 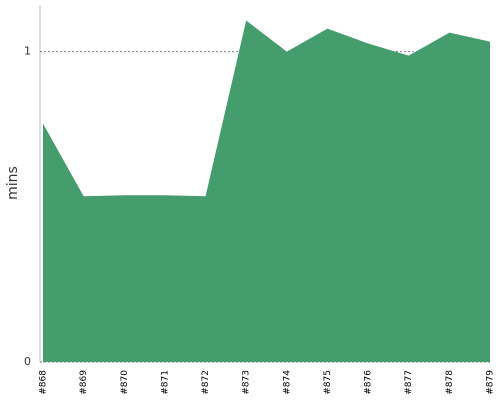 What do you see at coordinates (125, 382) in the screenshot?
I see `x-tick-label: #870` at bounding box center [125, 382].